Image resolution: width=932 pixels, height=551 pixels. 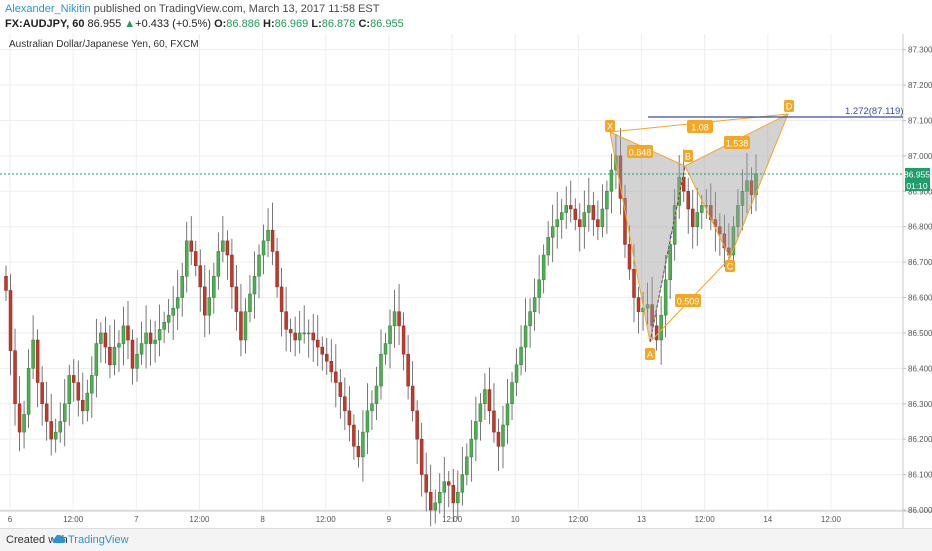 What do you see at coordinates (515, 519) in the screenshot?
I see `time-tick-label: 10` at bounding box center [515, 519].